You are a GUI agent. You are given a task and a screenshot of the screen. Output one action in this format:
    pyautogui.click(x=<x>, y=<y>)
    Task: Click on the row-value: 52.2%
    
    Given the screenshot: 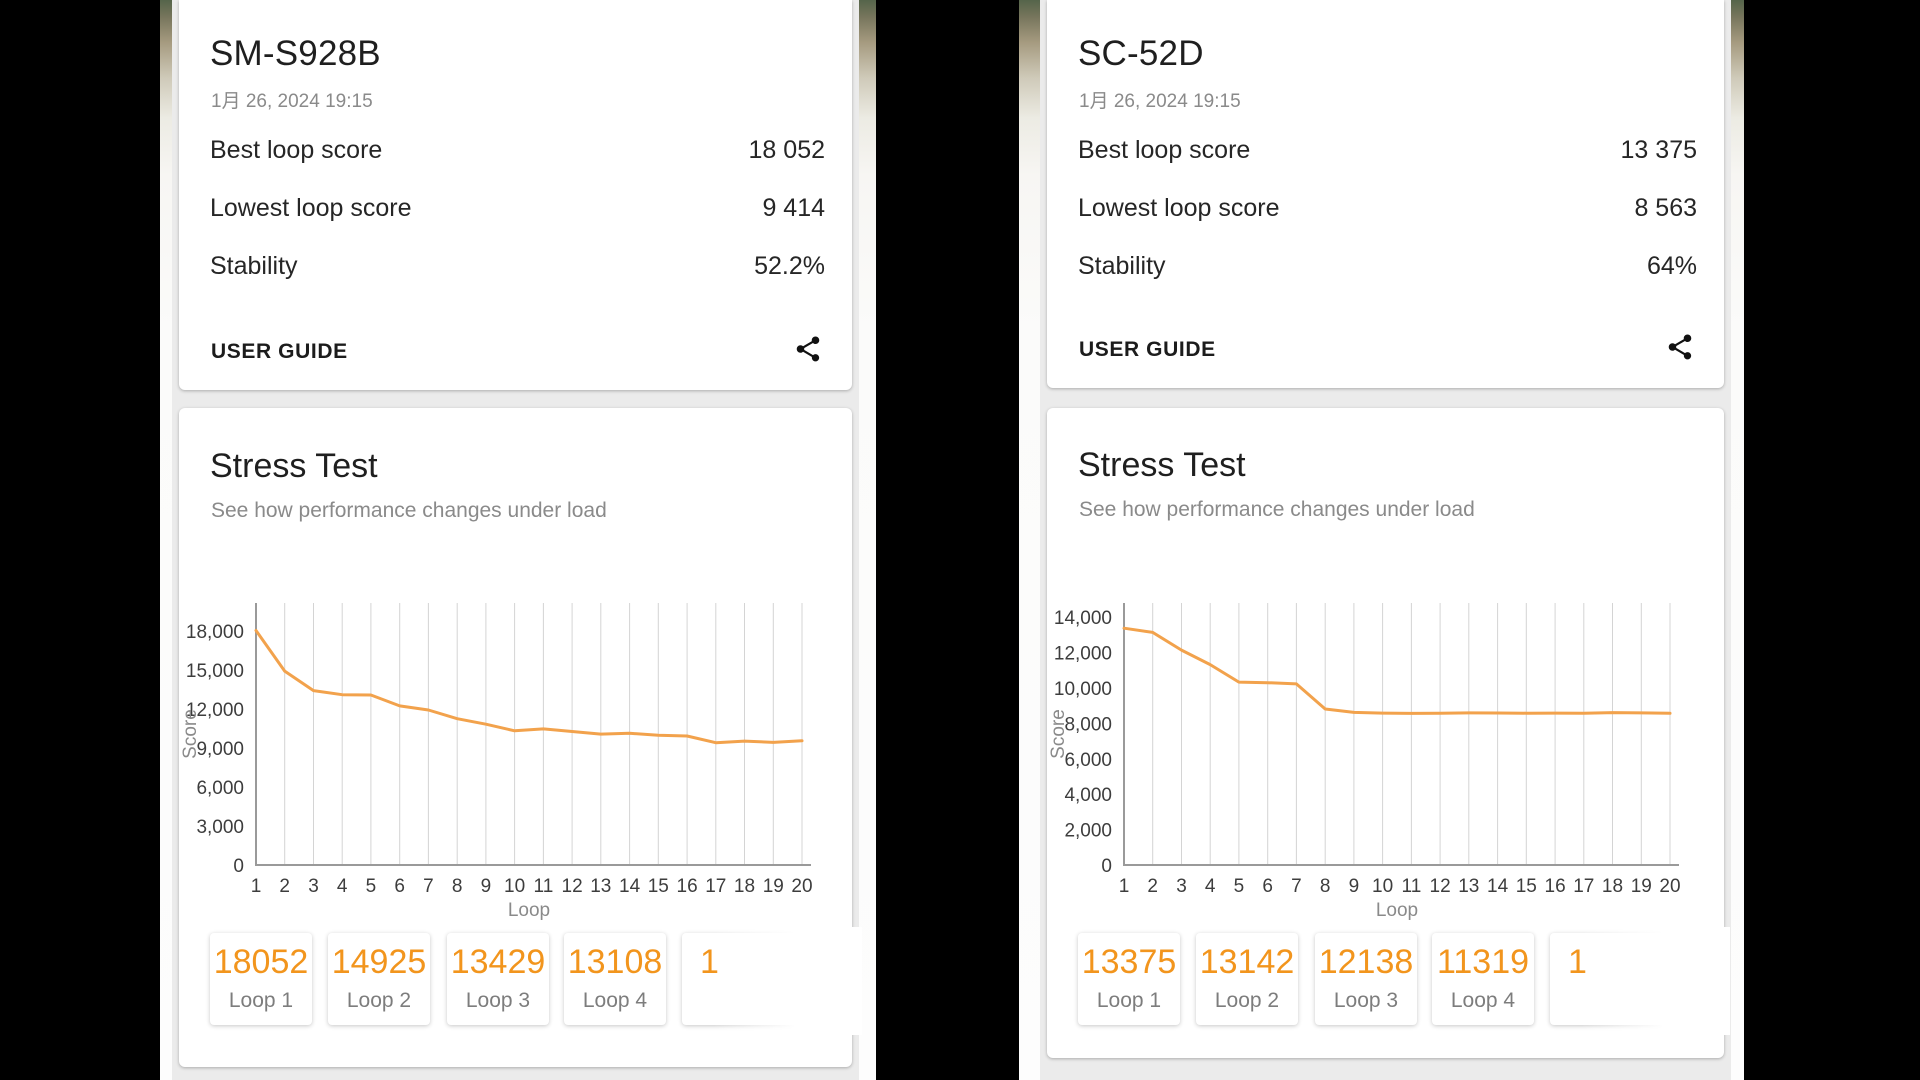 What is the action you would take?
    pyautogui.click(x=789, y=266)
    